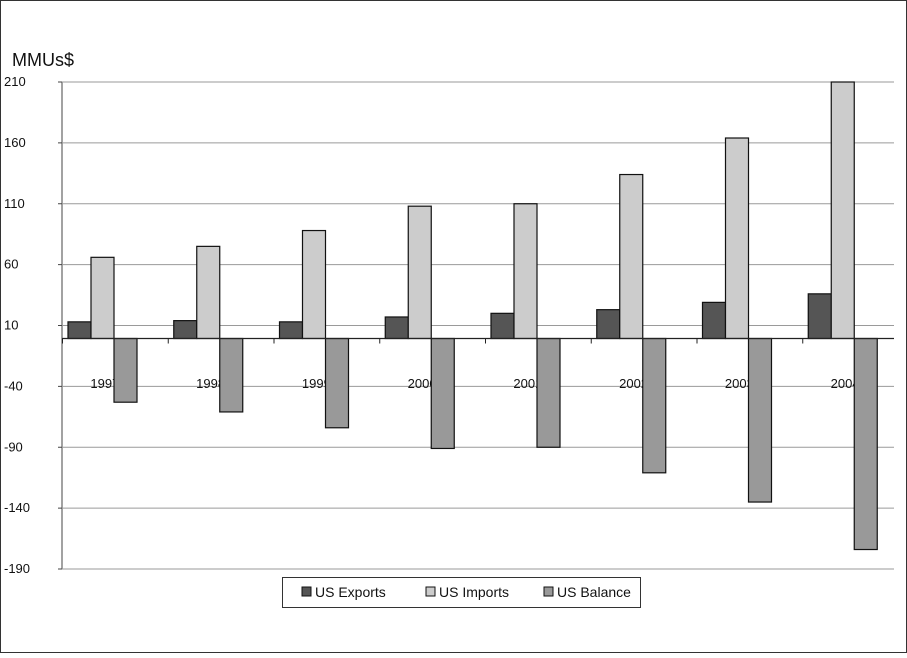 This screenshot has width=907, height=658. Describe the element at coordinates (15, 81) in the screenshot. I see `y-tick-label: 210` at that location.